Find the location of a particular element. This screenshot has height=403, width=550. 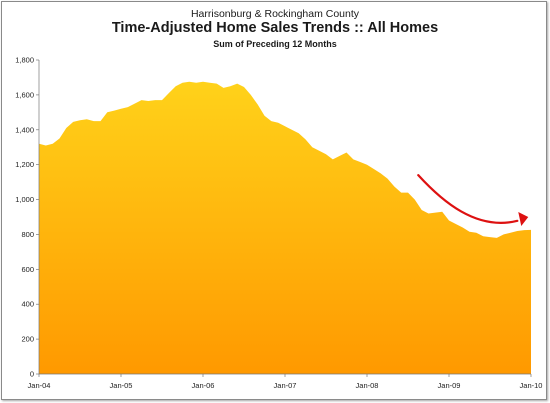

chart-supertitle: Harrisonburg & Rockingham County is located at coordinates (275, 14).